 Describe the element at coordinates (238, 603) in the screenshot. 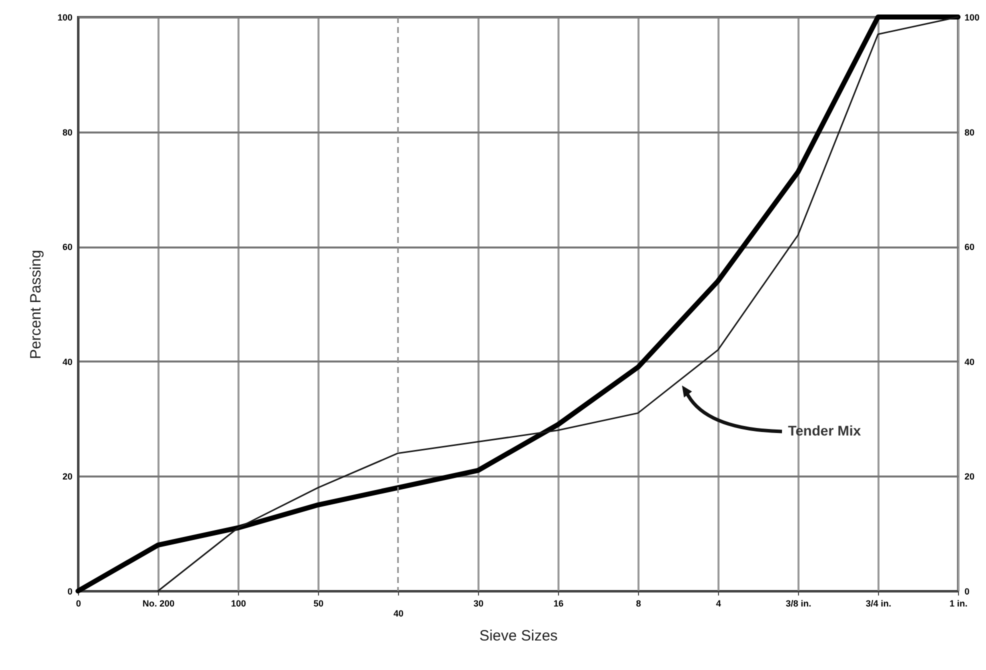

I see `x-tick-label: 100` at that location.